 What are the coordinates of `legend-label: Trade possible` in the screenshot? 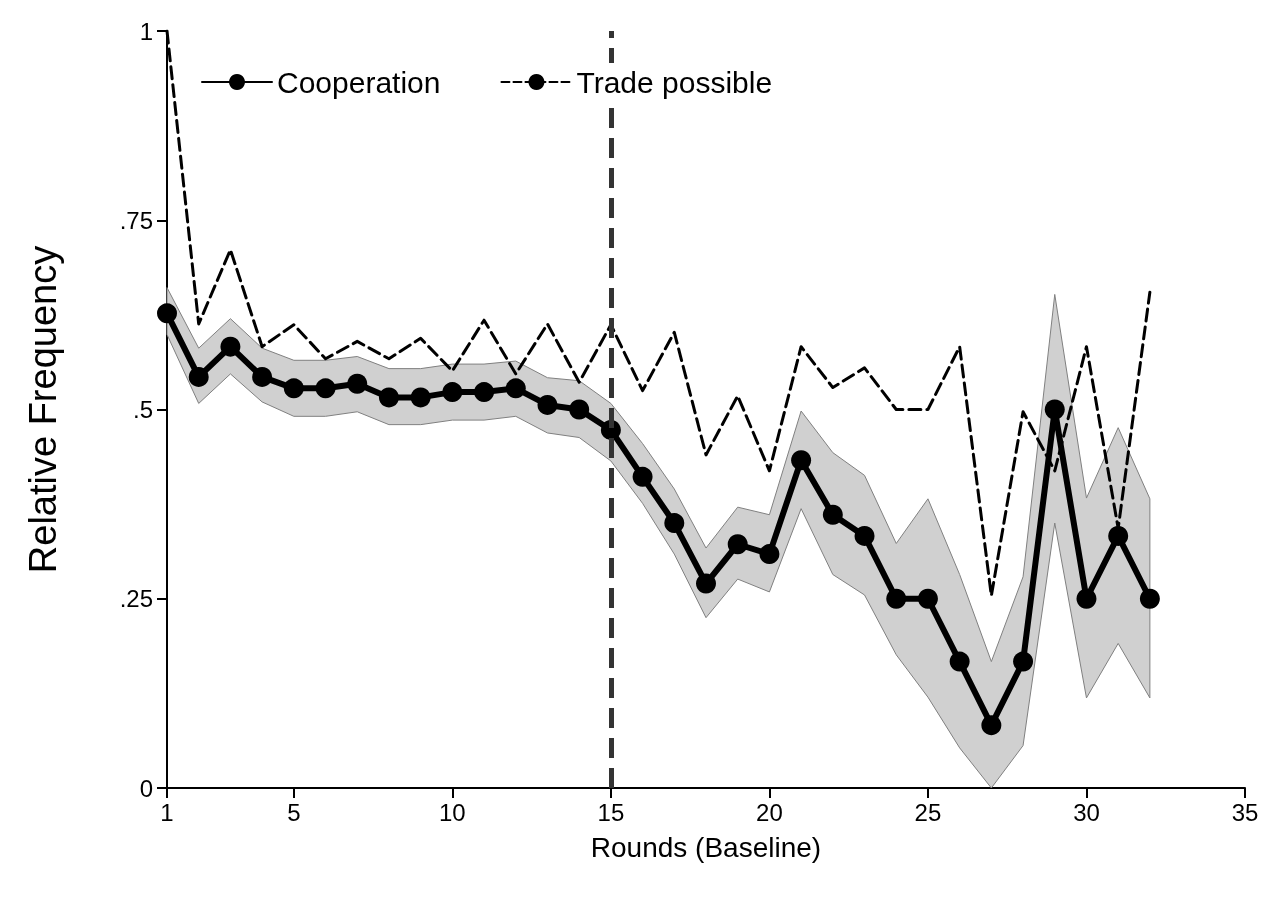 It's located at (674, 82).